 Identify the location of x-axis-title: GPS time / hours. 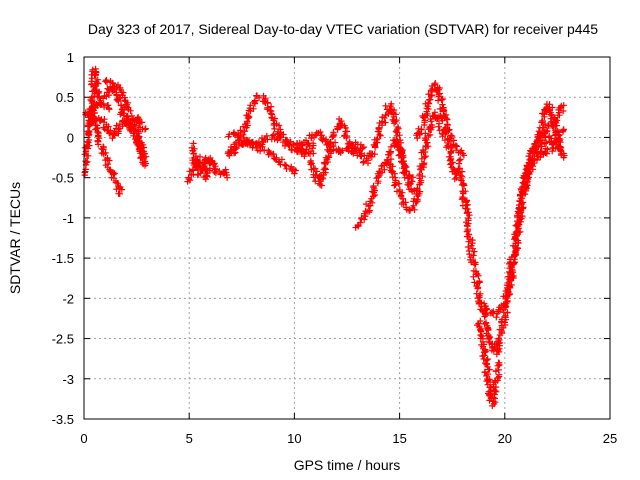
(347, 465).